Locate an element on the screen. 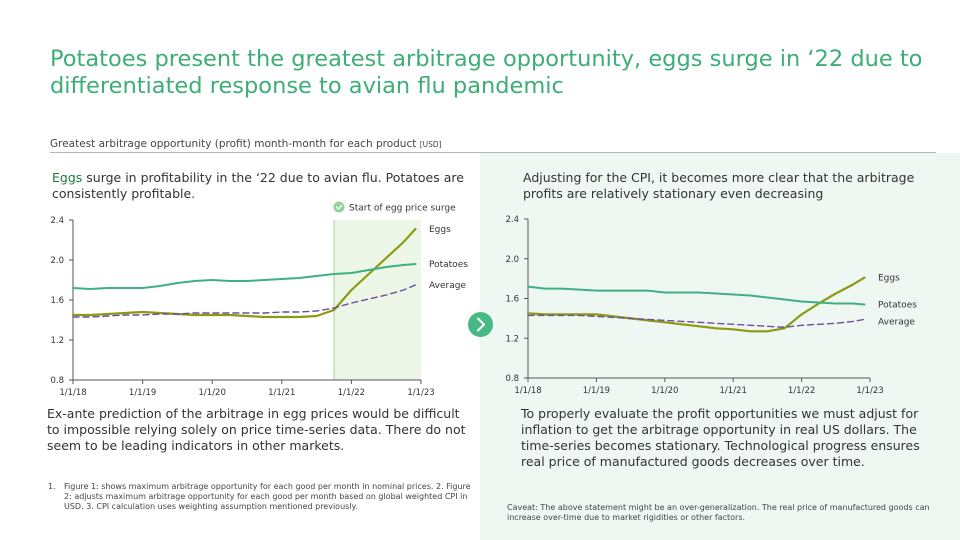 This screenshot has height=540, width=960. divider is located at coordinates (493, 152).